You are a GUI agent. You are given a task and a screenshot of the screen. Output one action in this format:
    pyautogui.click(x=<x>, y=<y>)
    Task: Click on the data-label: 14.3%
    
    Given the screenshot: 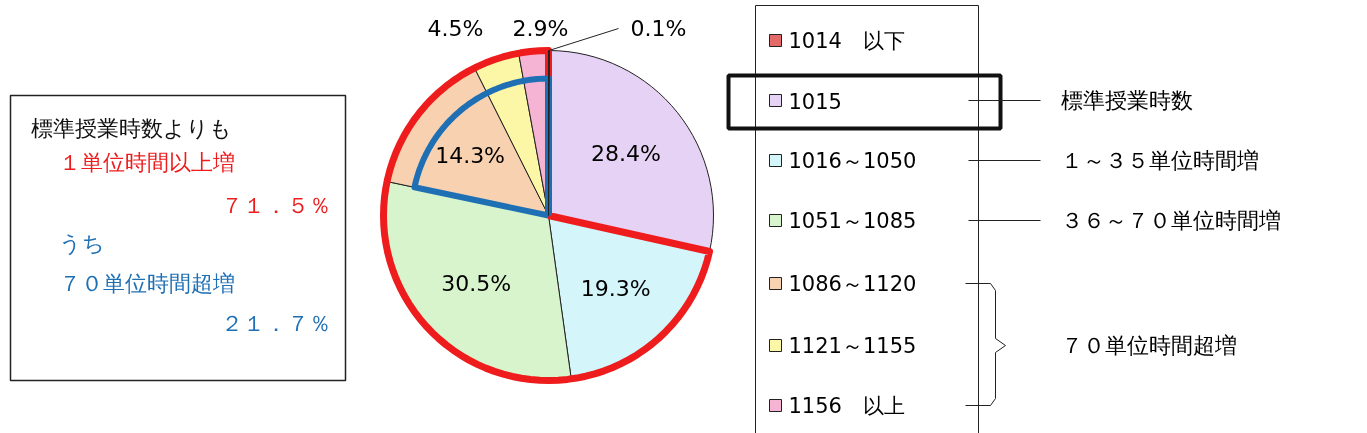 What is the action you would take?
    pyautogui.click(x=470, y=155)
    